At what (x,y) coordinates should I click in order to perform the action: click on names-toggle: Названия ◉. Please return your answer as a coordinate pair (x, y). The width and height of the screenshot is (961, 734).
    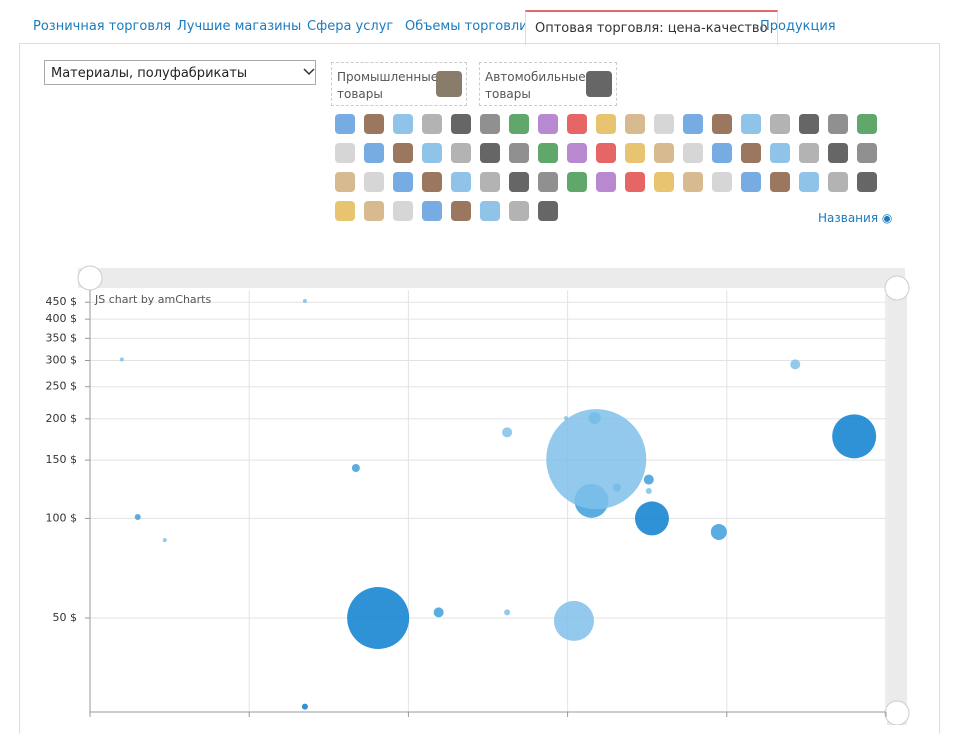
    Looking at the image, I should click on (855, 218).